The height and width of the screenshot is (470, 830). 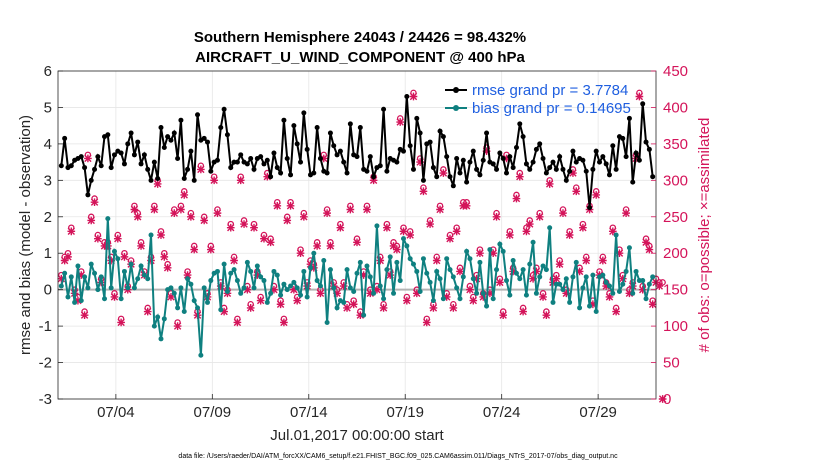 I want to click on x-tick-label: 07/04, so click(x=116, y=412).